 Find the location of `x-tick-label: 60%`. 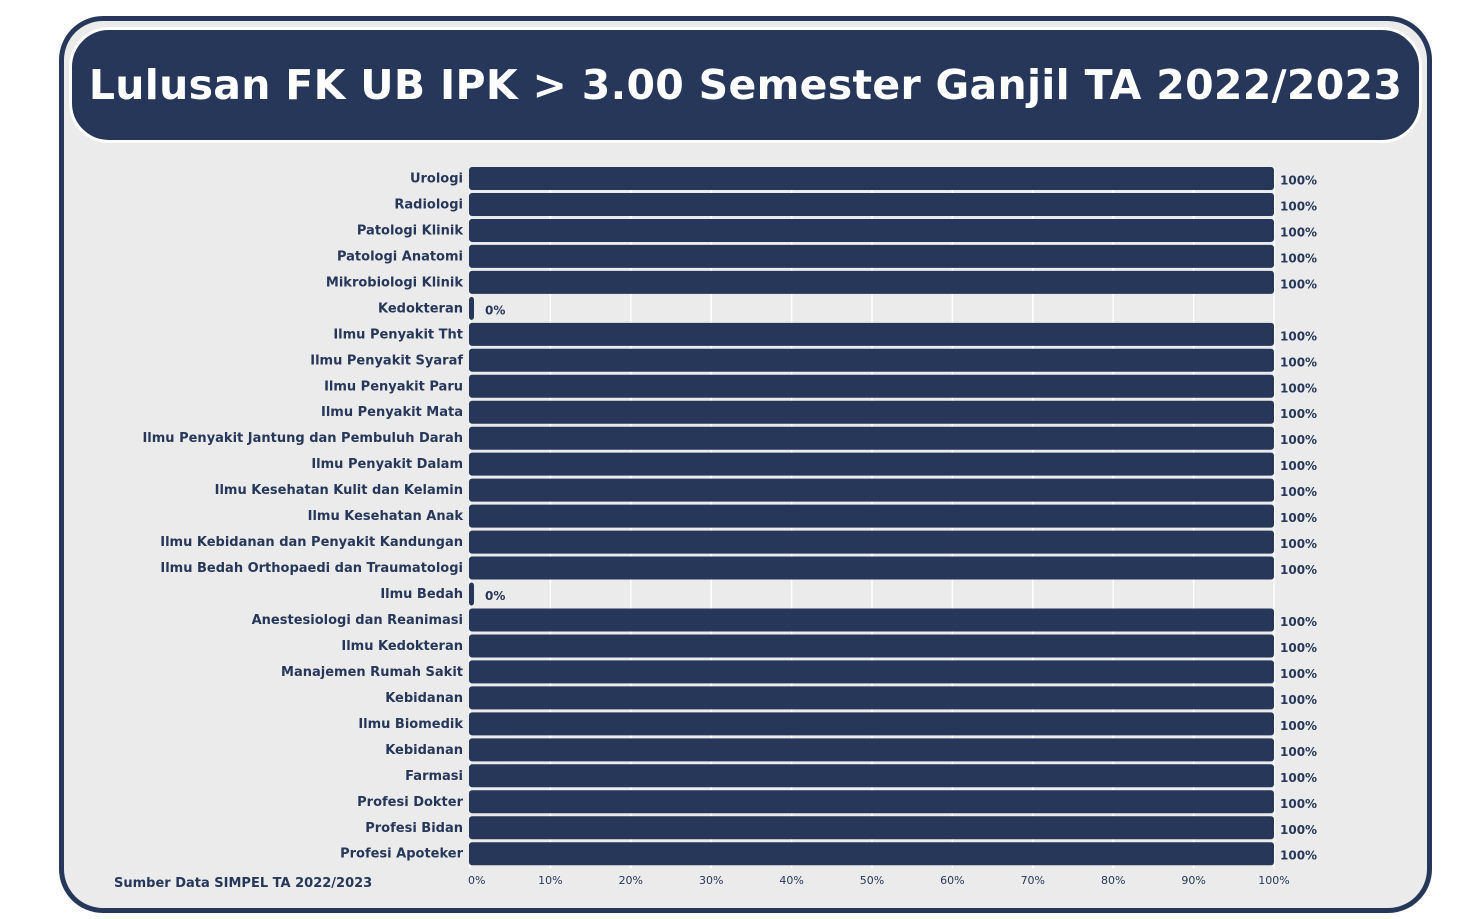

x-tick-label: 60% is located at coordinates (952, 880).